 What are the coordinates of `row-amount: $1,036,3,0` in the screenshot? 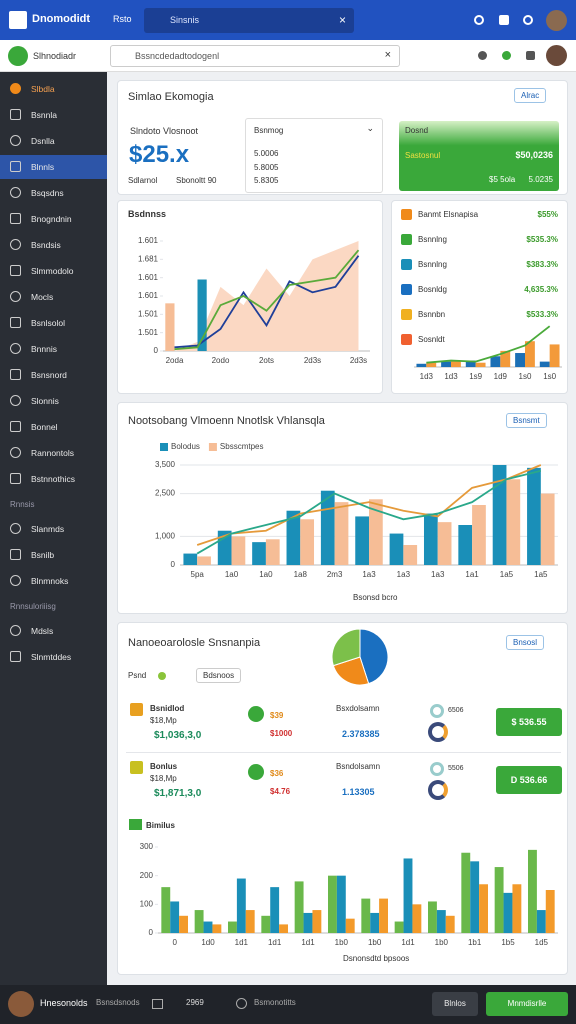 It's located at (178, 735).